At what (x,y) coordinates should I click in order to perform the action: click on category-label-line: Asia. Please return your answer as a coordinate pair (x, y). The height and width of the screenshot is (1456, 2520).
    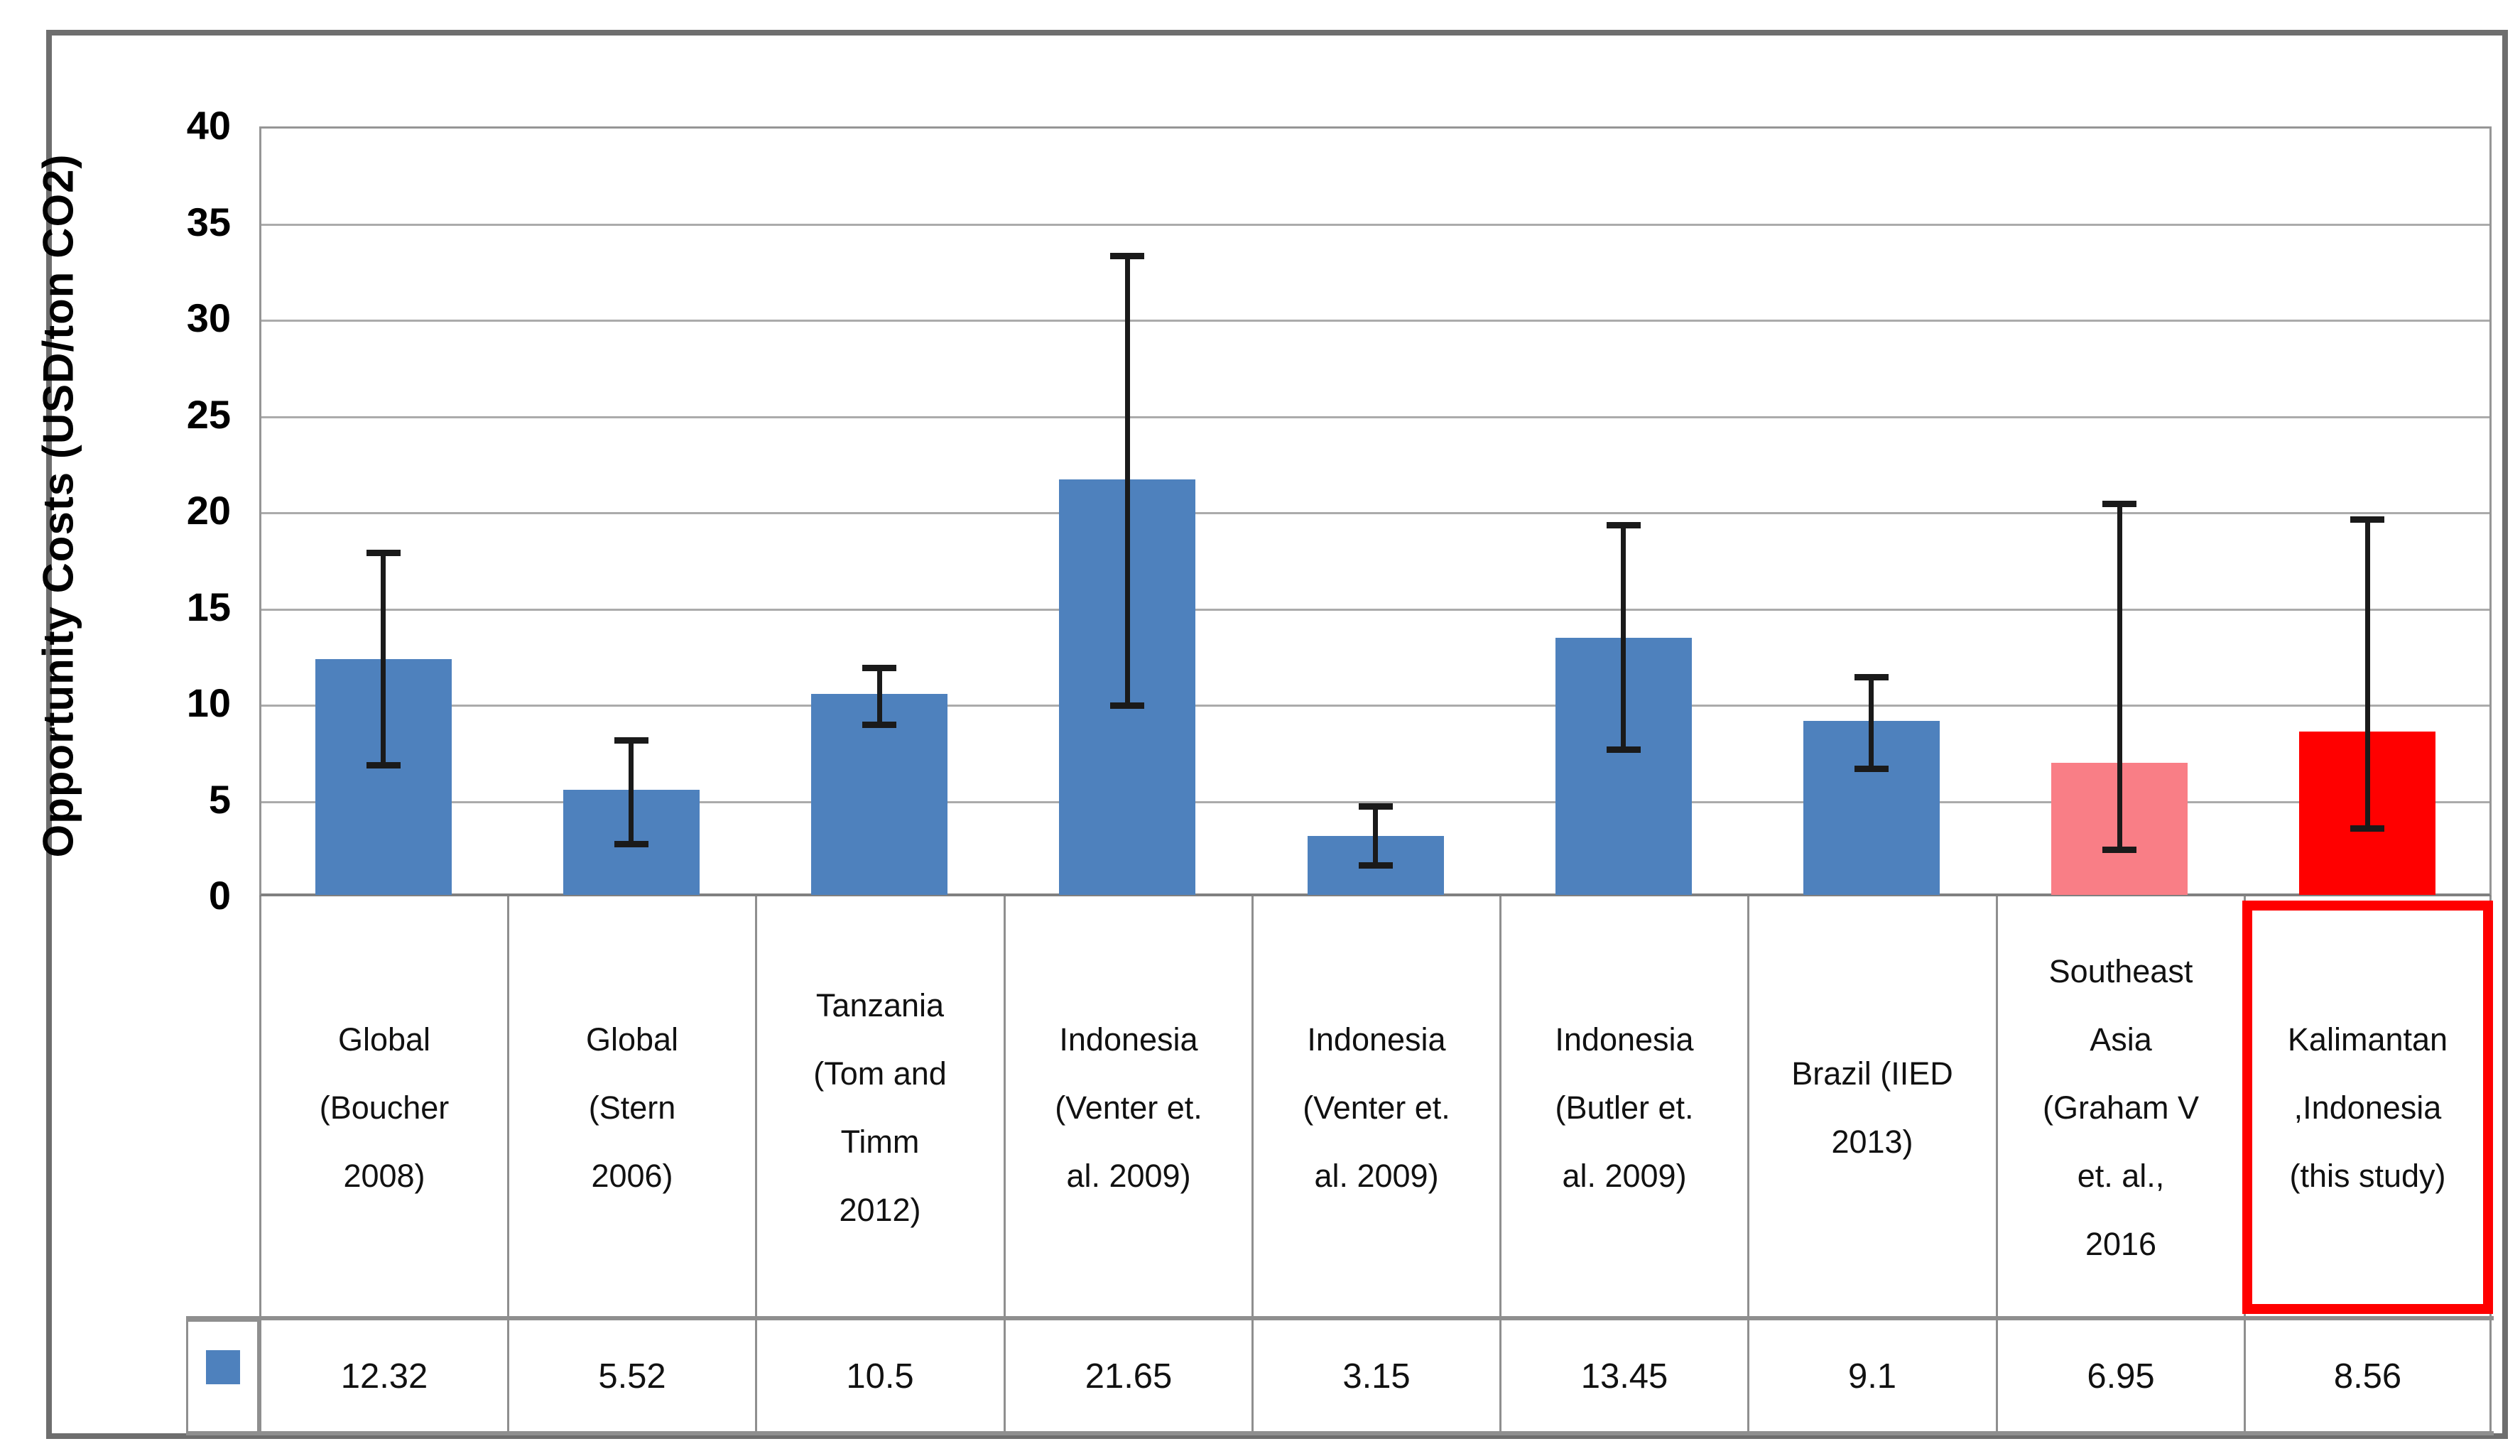
    Looking at the image, I should click on (2121, 1039).